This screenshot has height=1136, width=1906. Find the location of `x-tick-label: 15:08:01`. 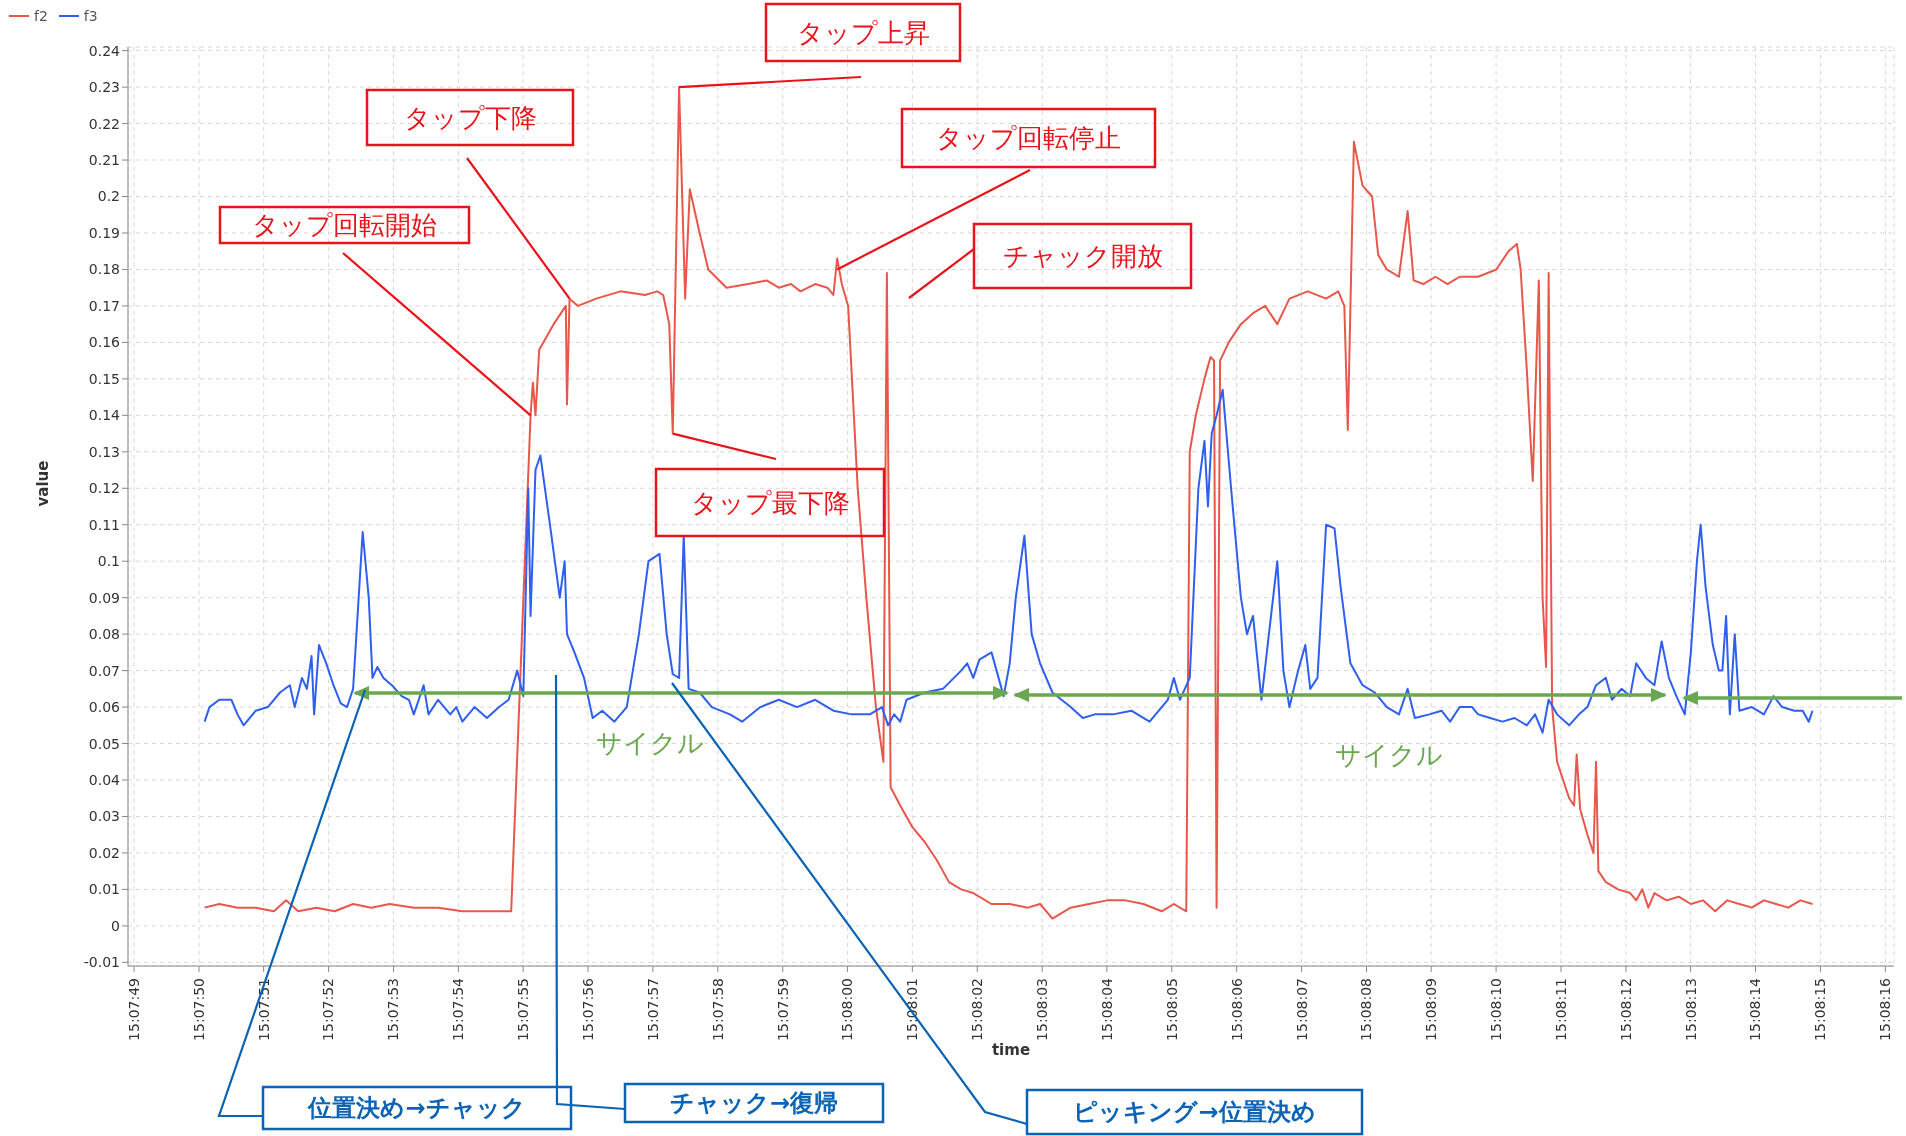

x-tick-label: 15:08:01 is located at coordinates (912, 1009).